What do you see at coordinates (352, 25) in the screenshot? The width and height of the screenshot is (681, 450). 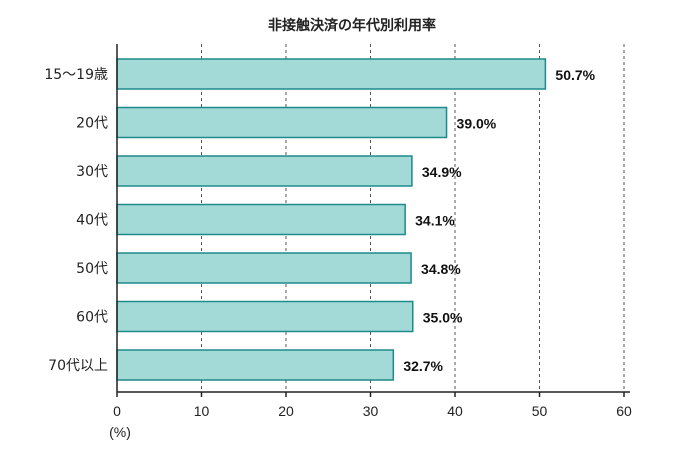 I see `chart-title: 非接触決済の年代別利用率` at bounding box center [352, 25].